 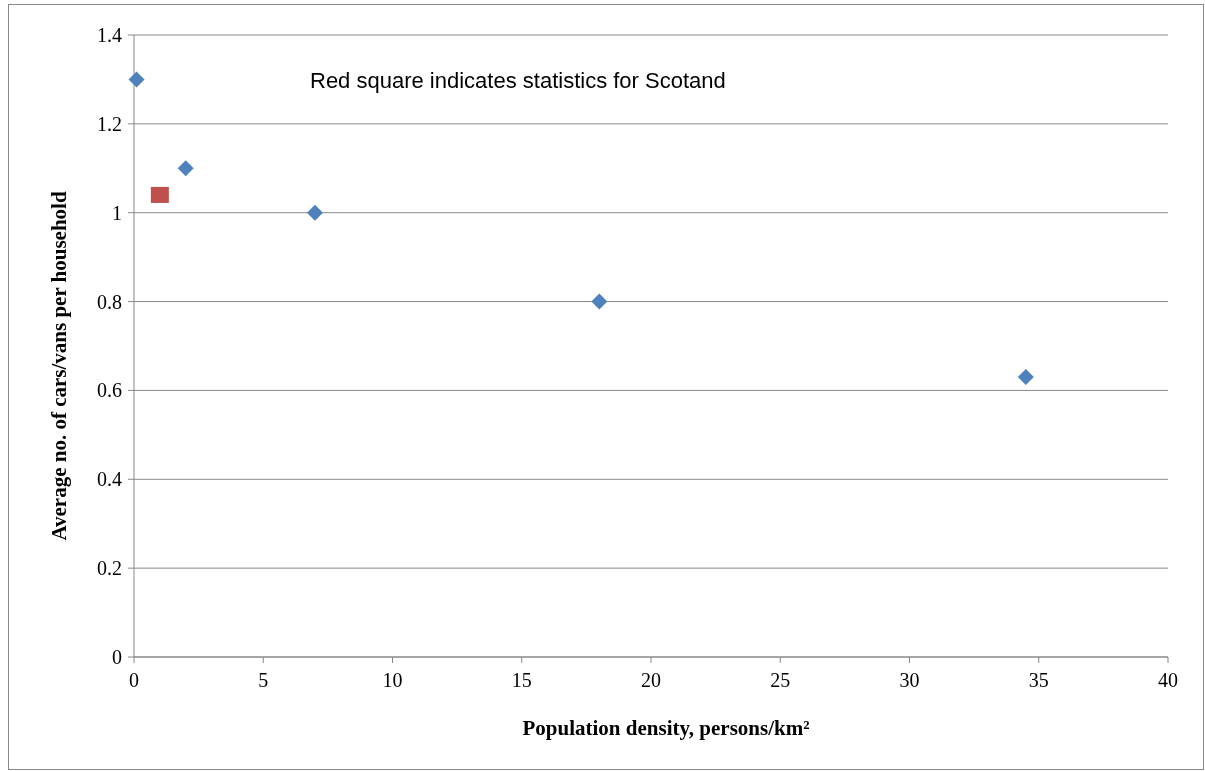 What do you see at coordinates (117, 212) in the screenshot?
I see `y-tick-label: 1` at bounding box center [117, 212].